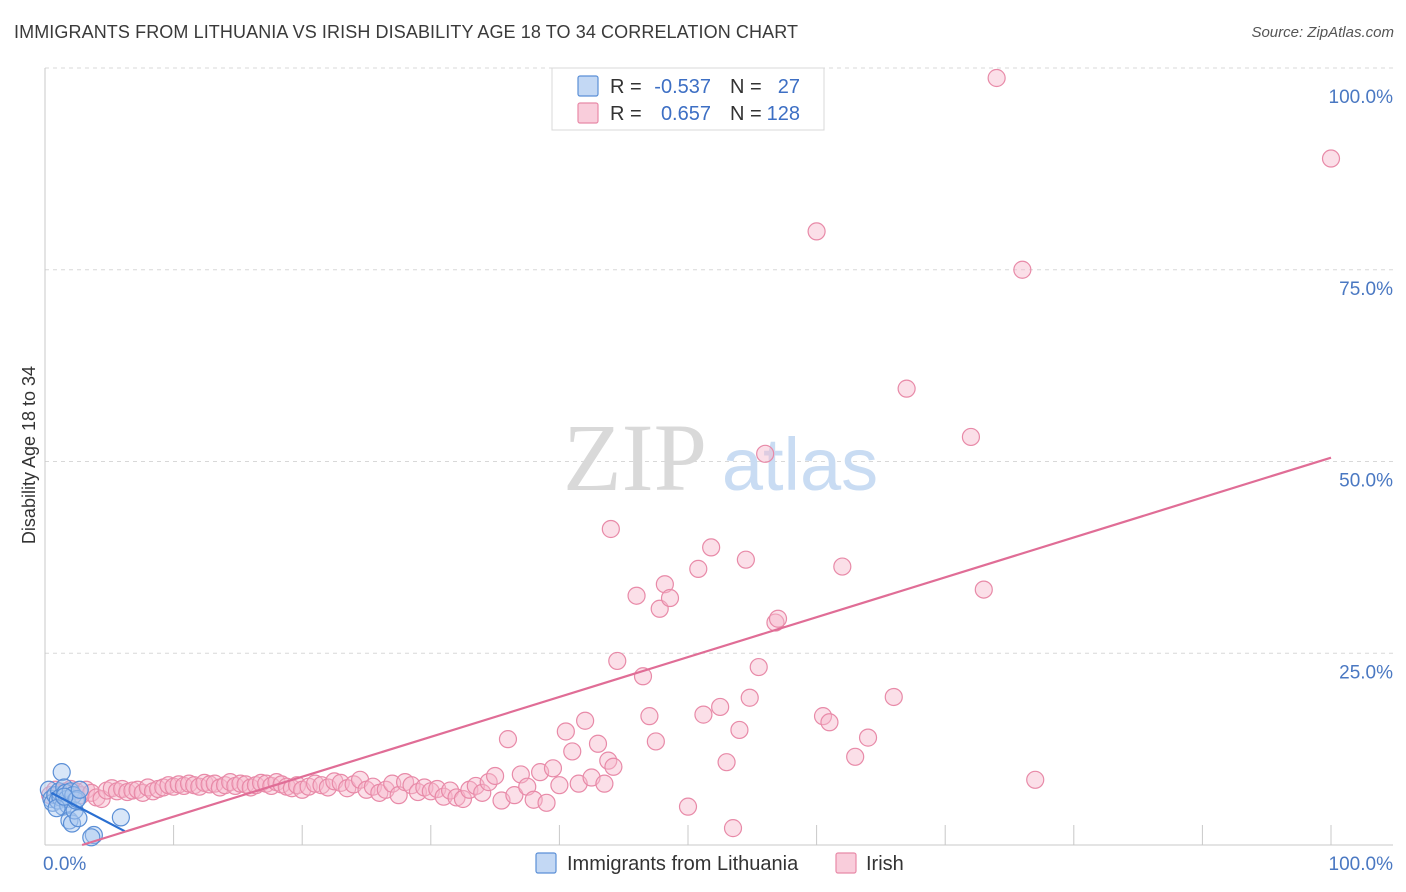 The height and width of the screenshot is (892, 1406). What do you see at coordinates (1361, 97) in the screenshot?
I see `y-tick-label-100: 100.0%` at bounding box center [1361, 97].